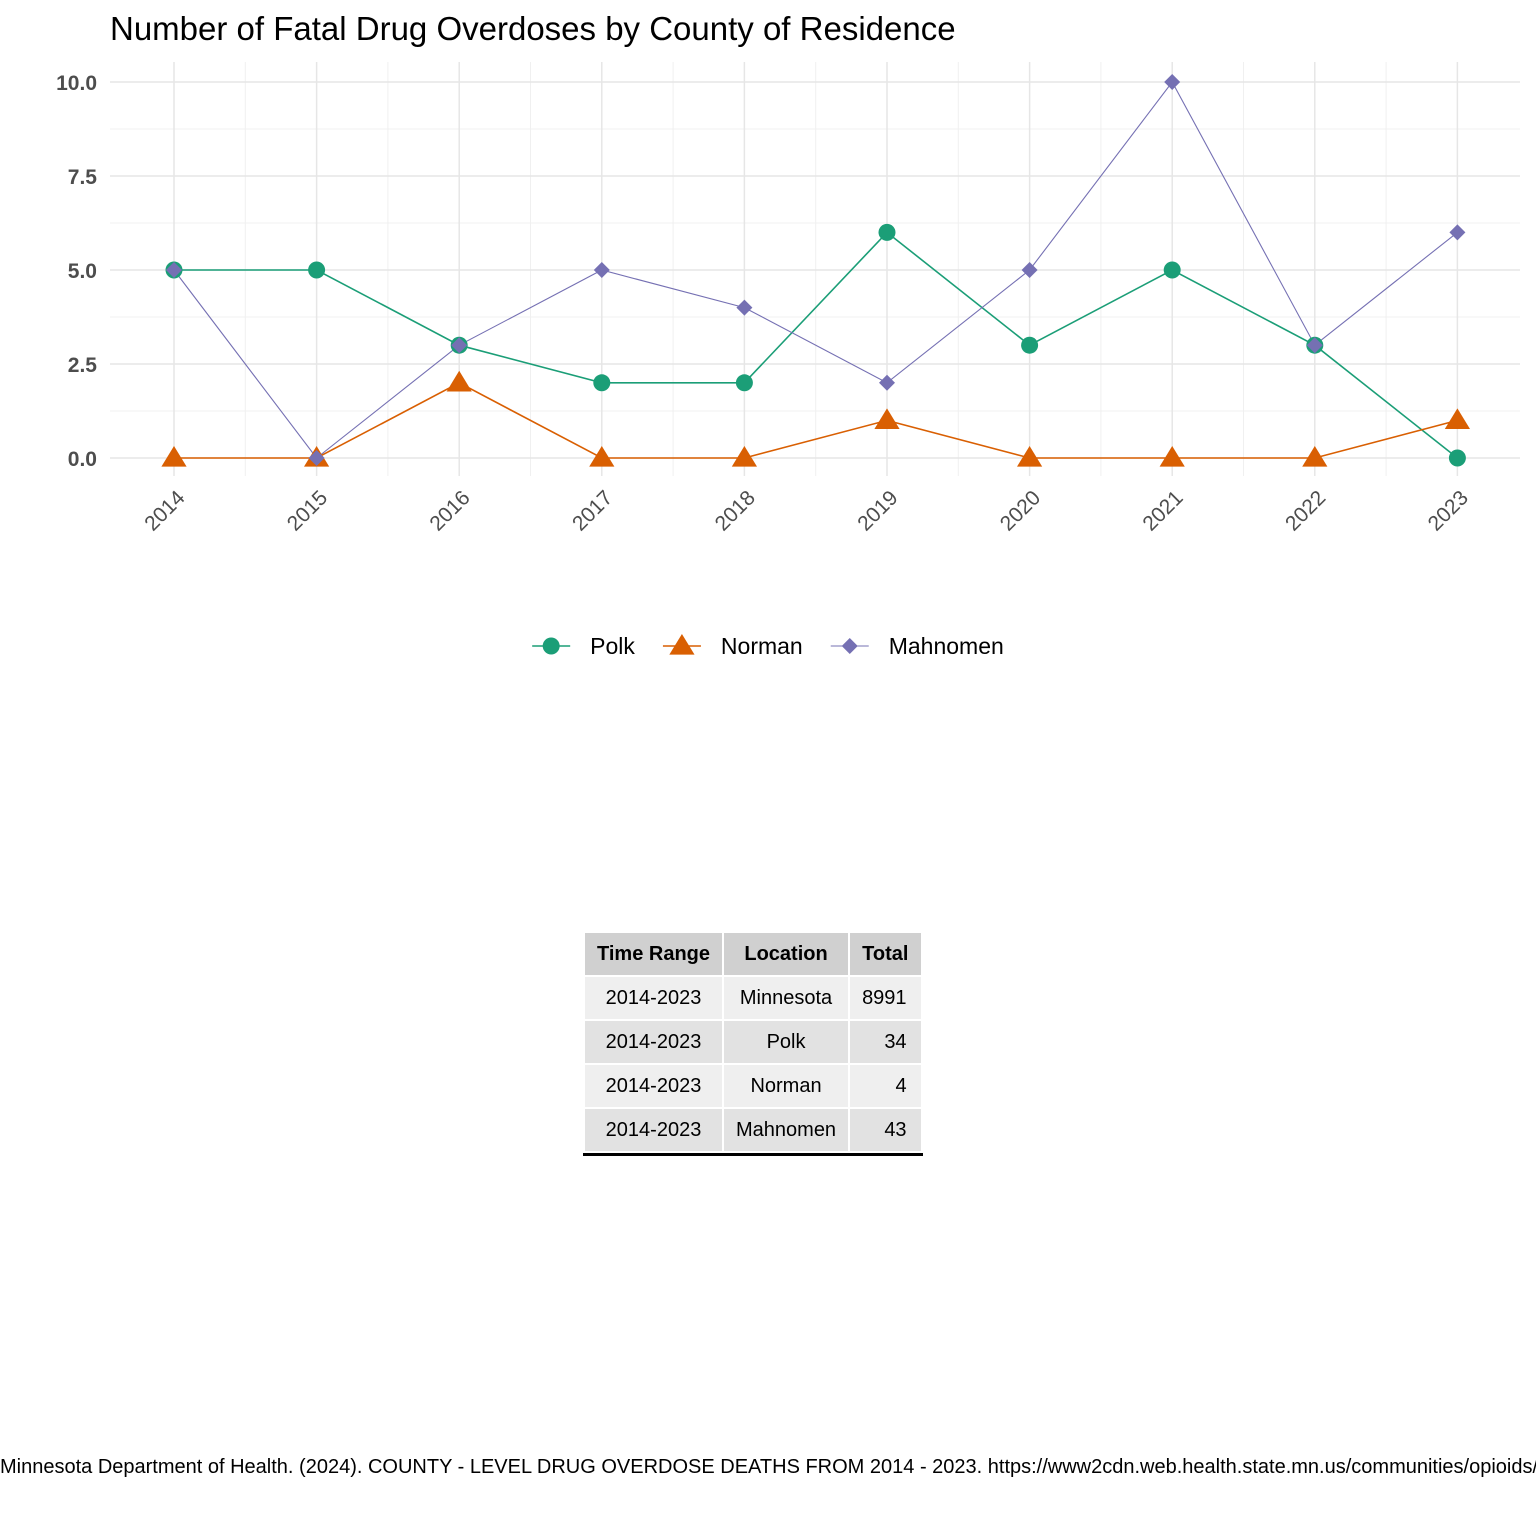  Describe the element at coordinates (1305, 510) in the screenshot. I see `x-tick-label: 2022` at that location.